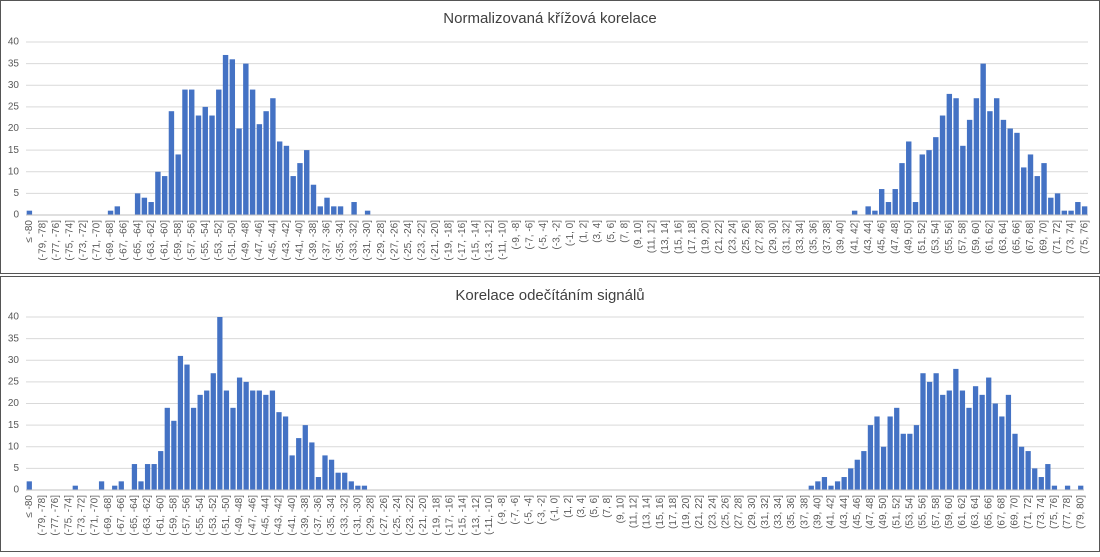 The image size is (1100, 557). I want to click on y-tick-label: 30, so click(14, 360).